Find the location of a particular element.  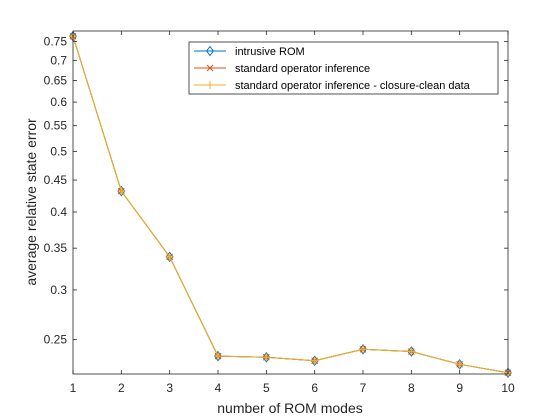

legend-entry: standard operator inference is located at coordinates (282, 69).